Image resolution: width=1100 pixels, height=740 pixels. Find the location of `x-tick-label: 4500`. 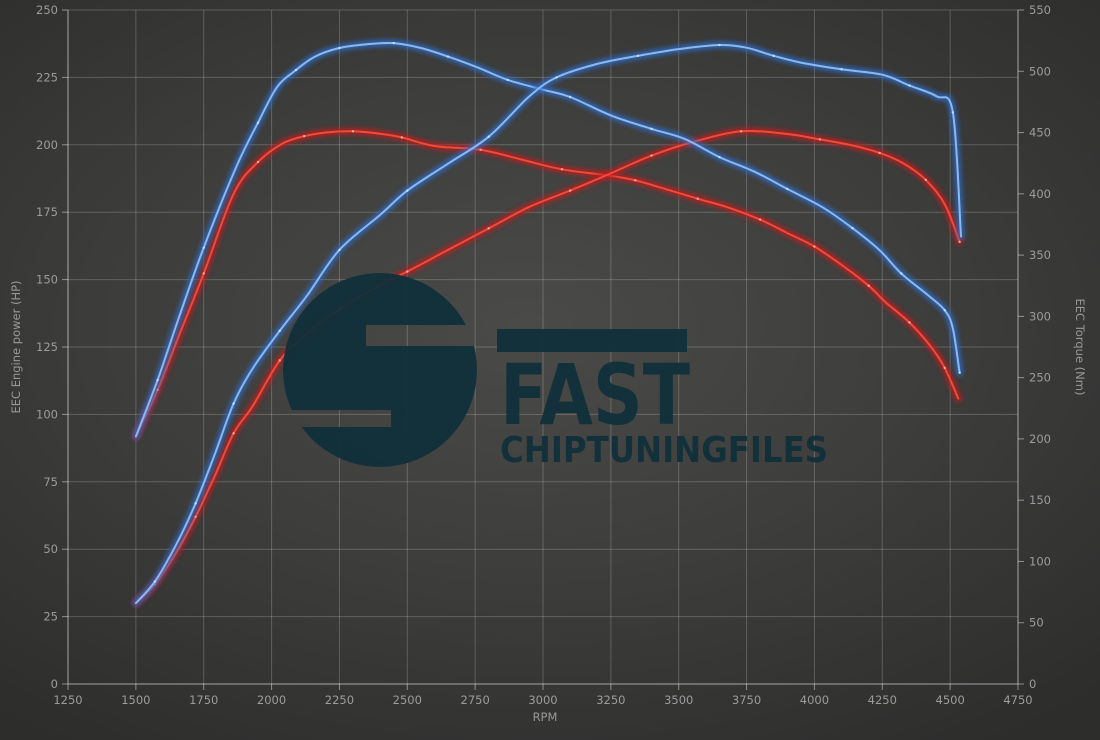

x-tick-label: 4500 is located at coordinates (950, 700).